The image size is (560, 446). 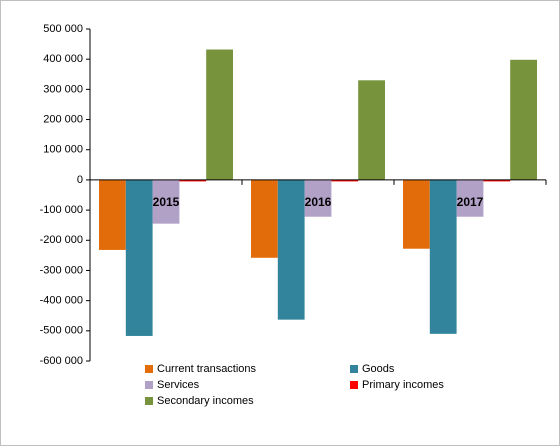 I want to click on y-tick-label: 0, so click(x=80, y=180).